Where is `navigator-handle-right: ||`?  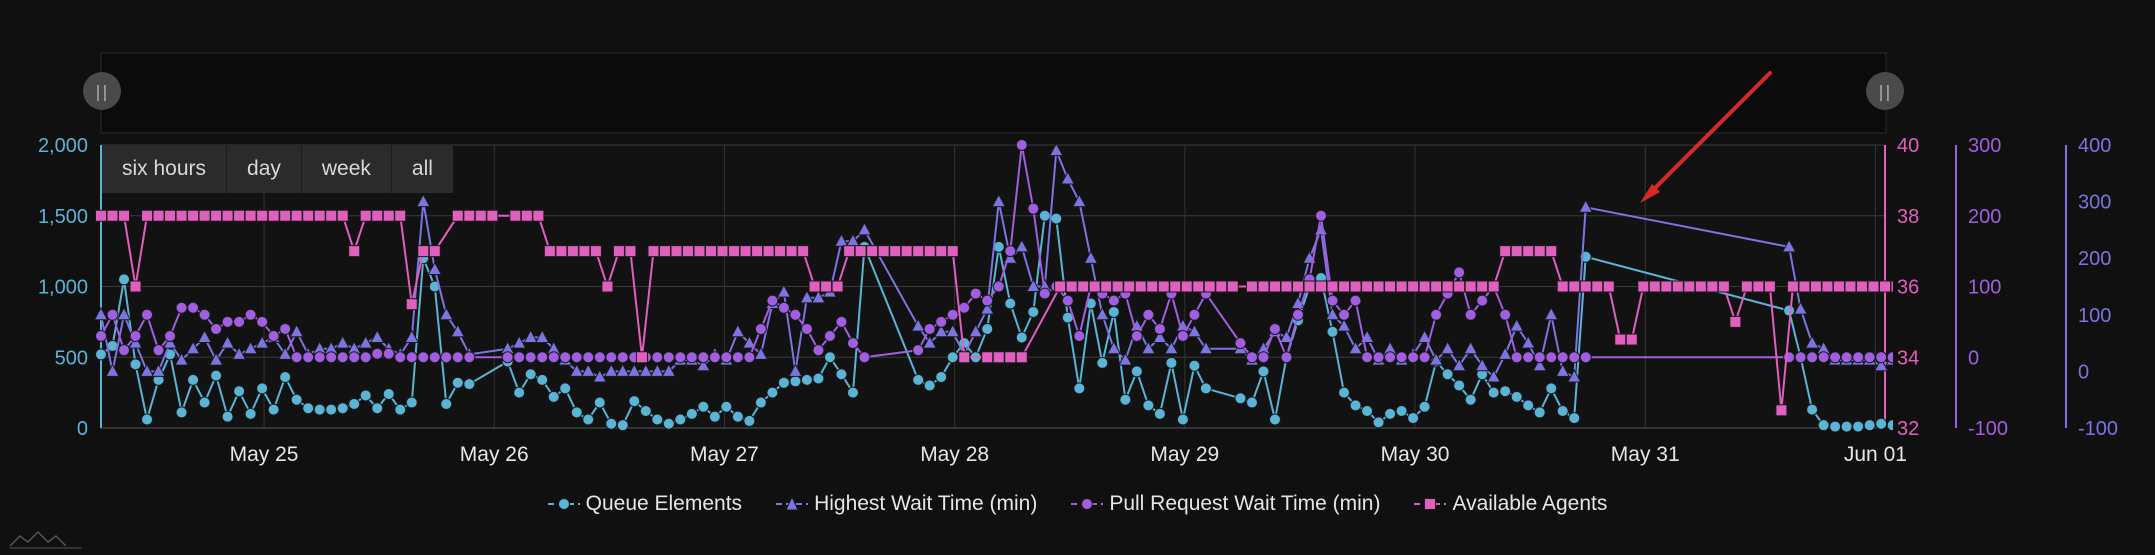 navigator-handle-right: || is located at coordinates (1885, 91).